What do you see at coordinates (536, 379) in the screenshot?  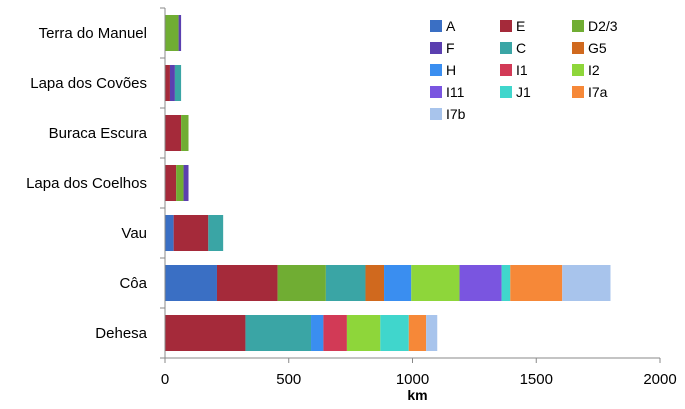 I see `x-tick-label: 1500` at bounding box center [536, 379].